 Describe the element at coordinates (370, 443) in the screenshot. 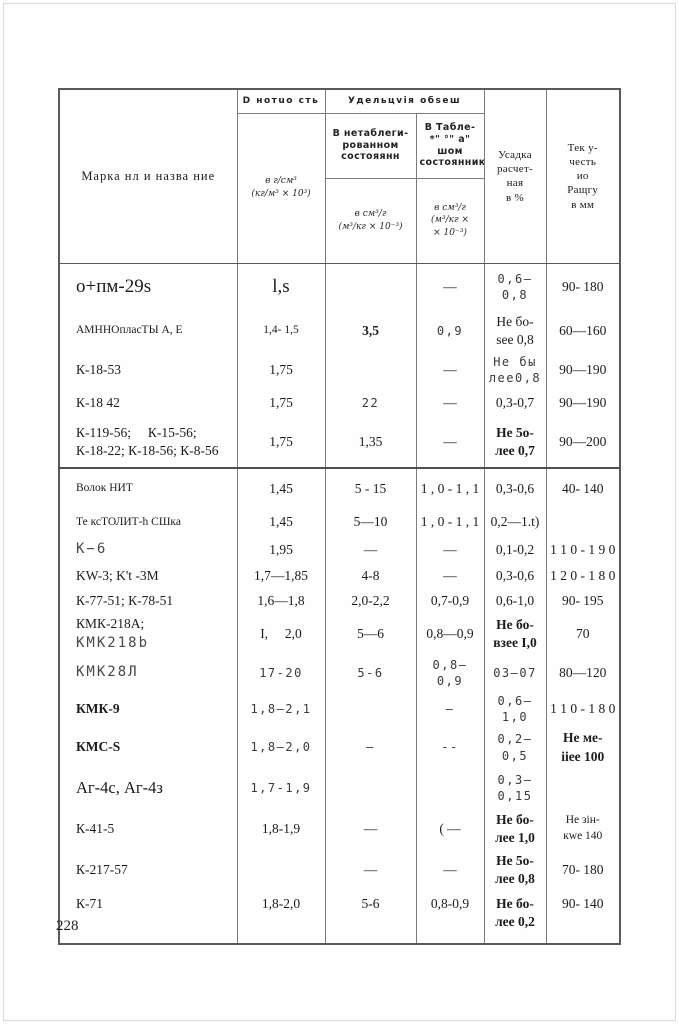

I see `value-cell: 1,35` at that location.